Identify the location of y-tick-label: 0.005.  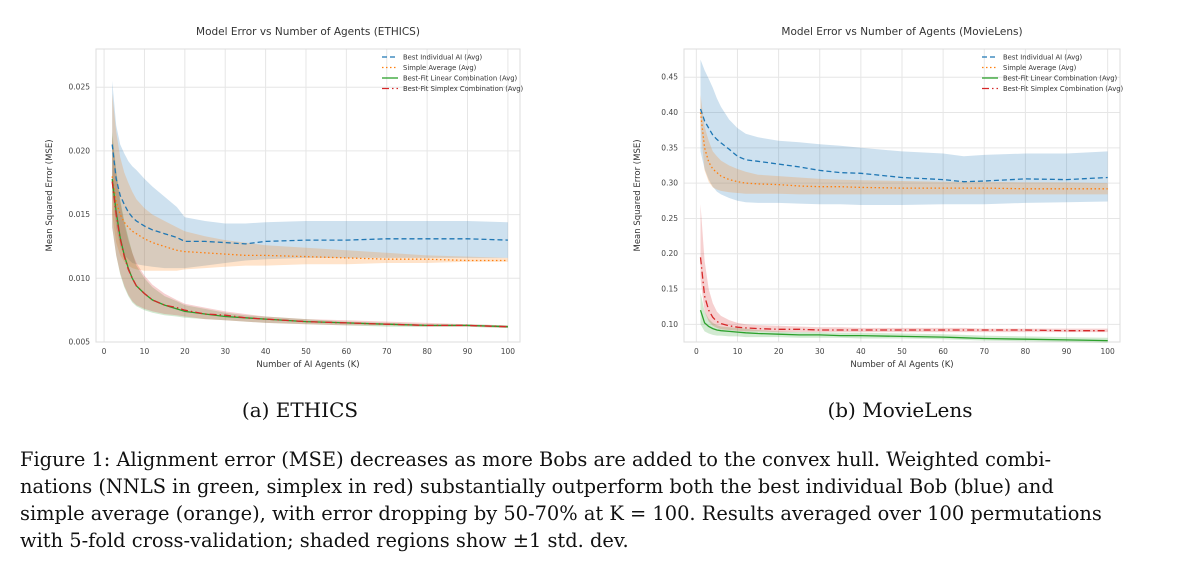
(80, 342).